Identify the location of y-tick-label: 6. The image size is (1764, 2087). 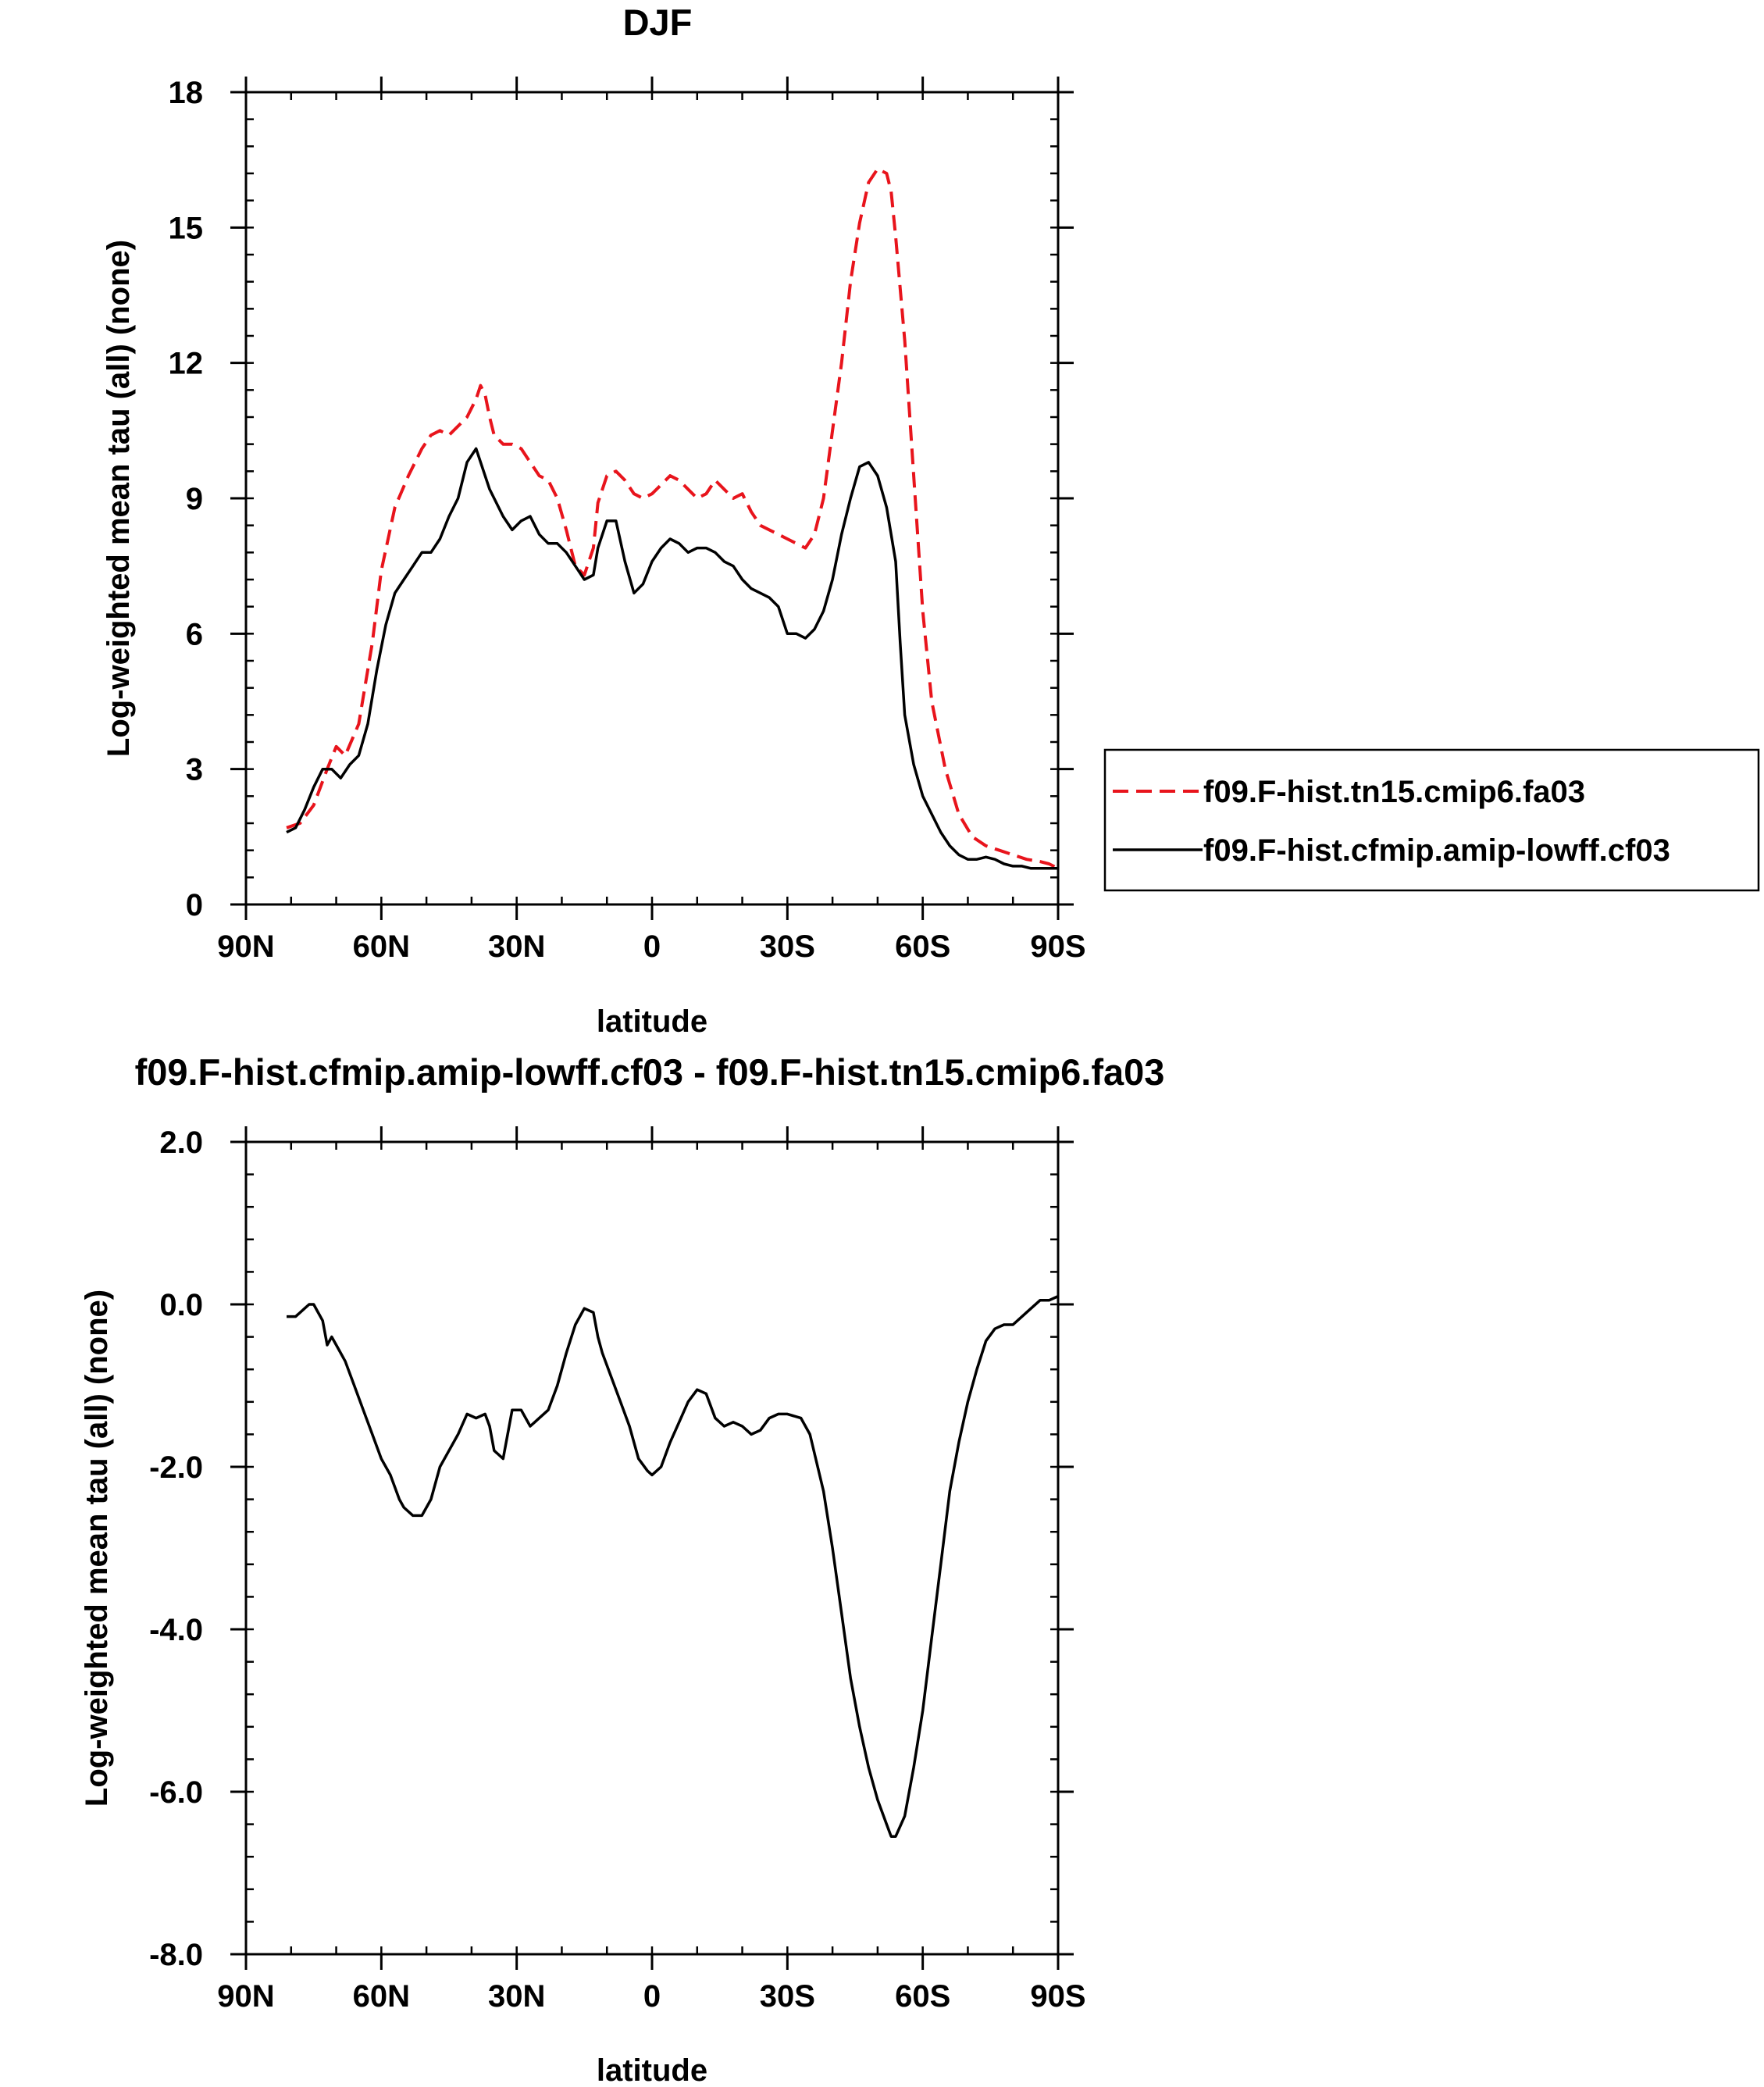
(194, 634).